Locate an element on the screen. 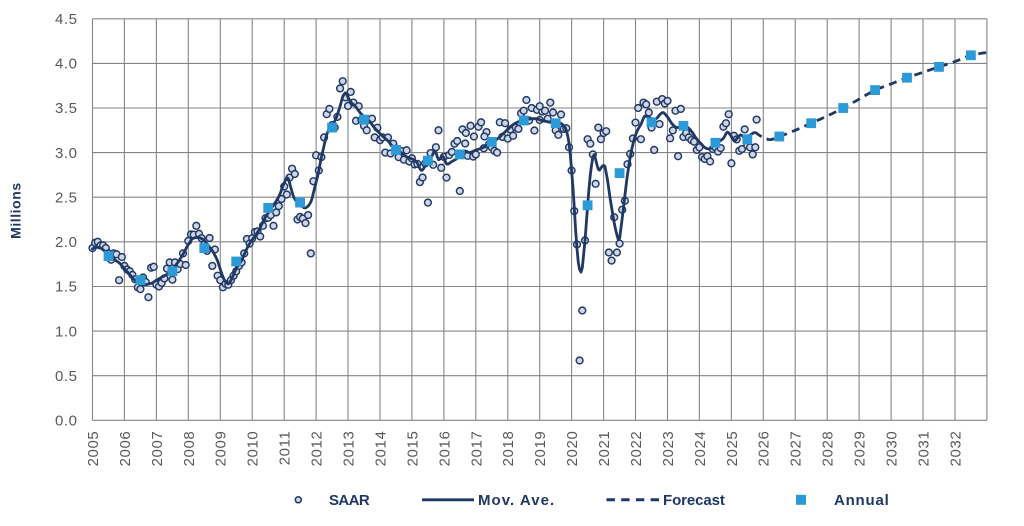 Image resolution: width=1024 pixels, height=526 pixels. svg-text: 2018 is located at coordinates (508, 449).